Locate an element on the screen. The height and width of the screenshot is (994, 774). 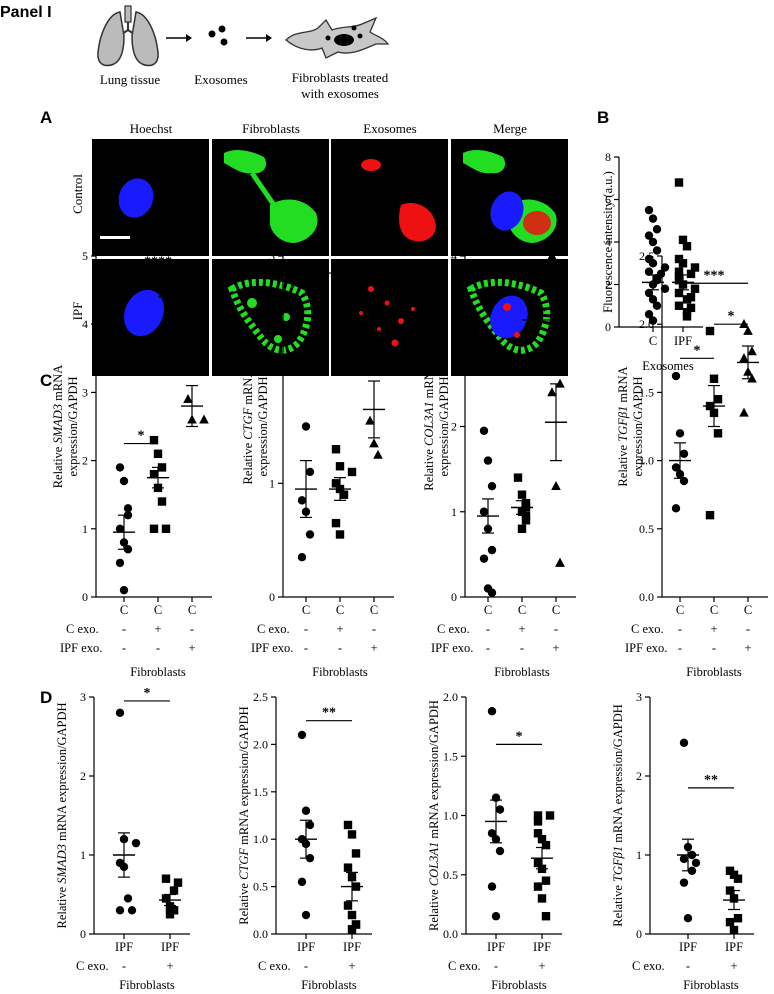
chart-d4-ytick-label: 2 is located at coordinates (639, 776).